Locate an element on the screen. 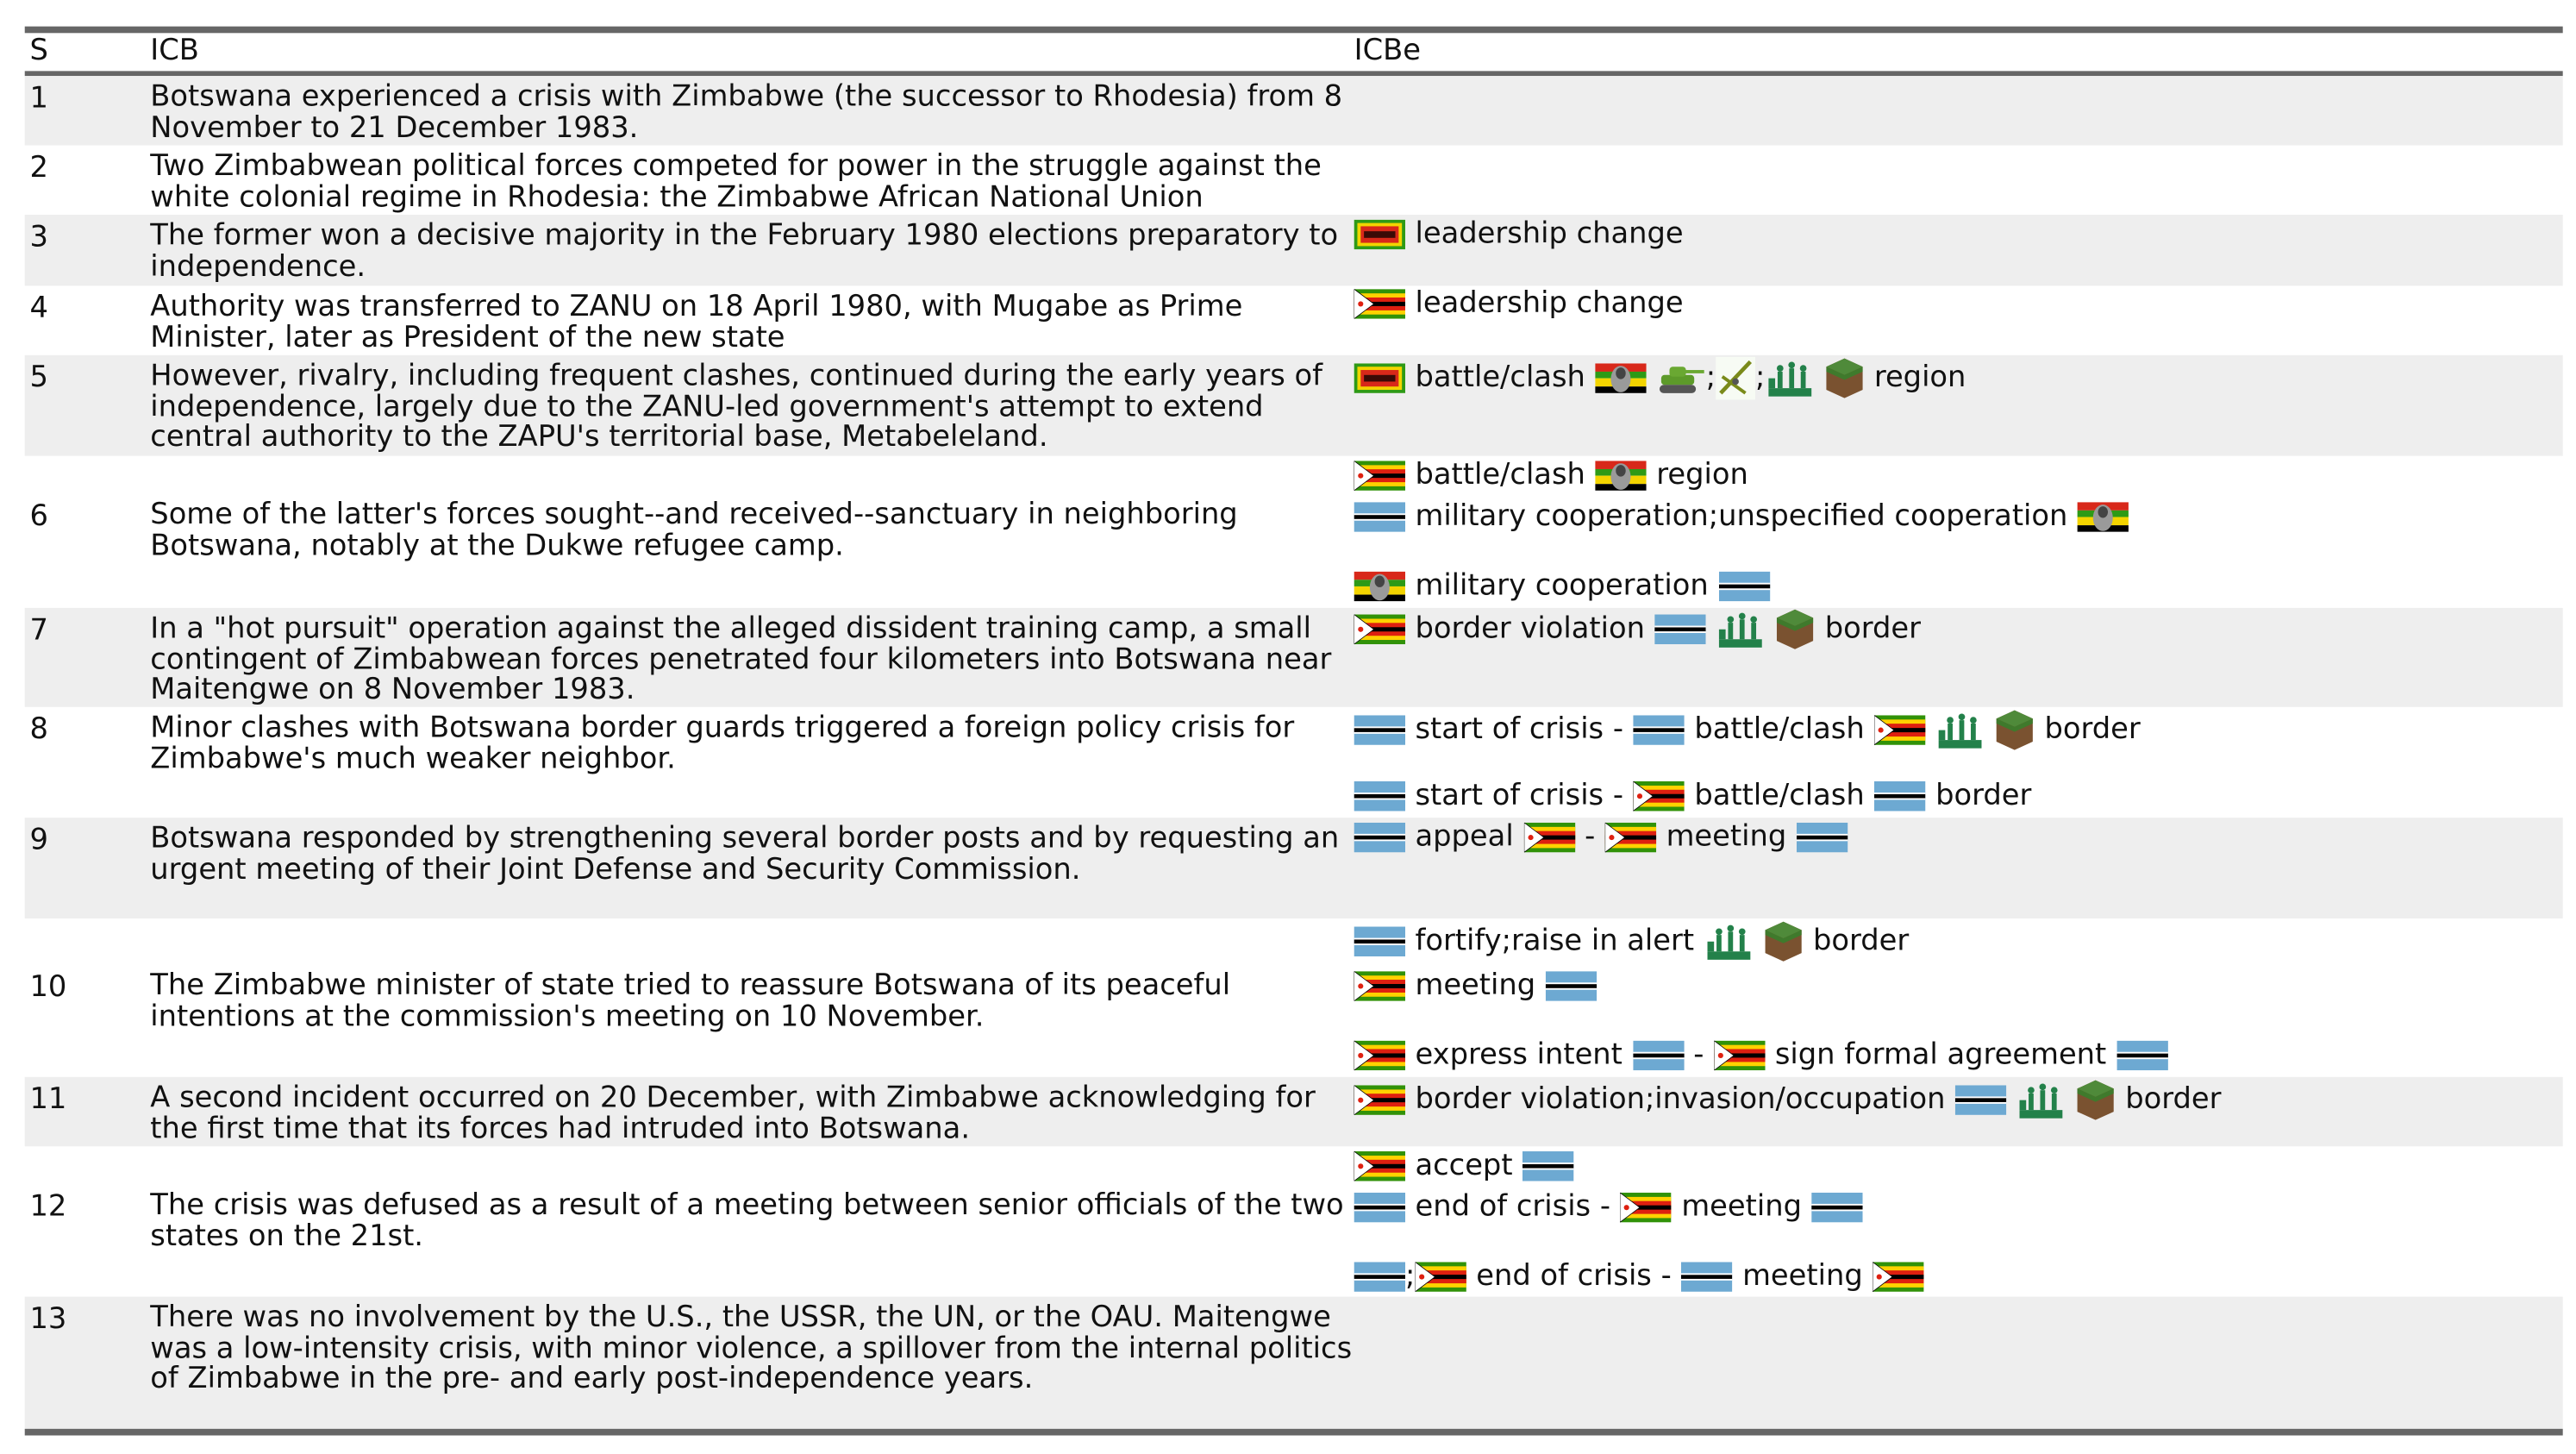  icbe-event: end of crisis - meeting is located at coordinates (1608, 1207).